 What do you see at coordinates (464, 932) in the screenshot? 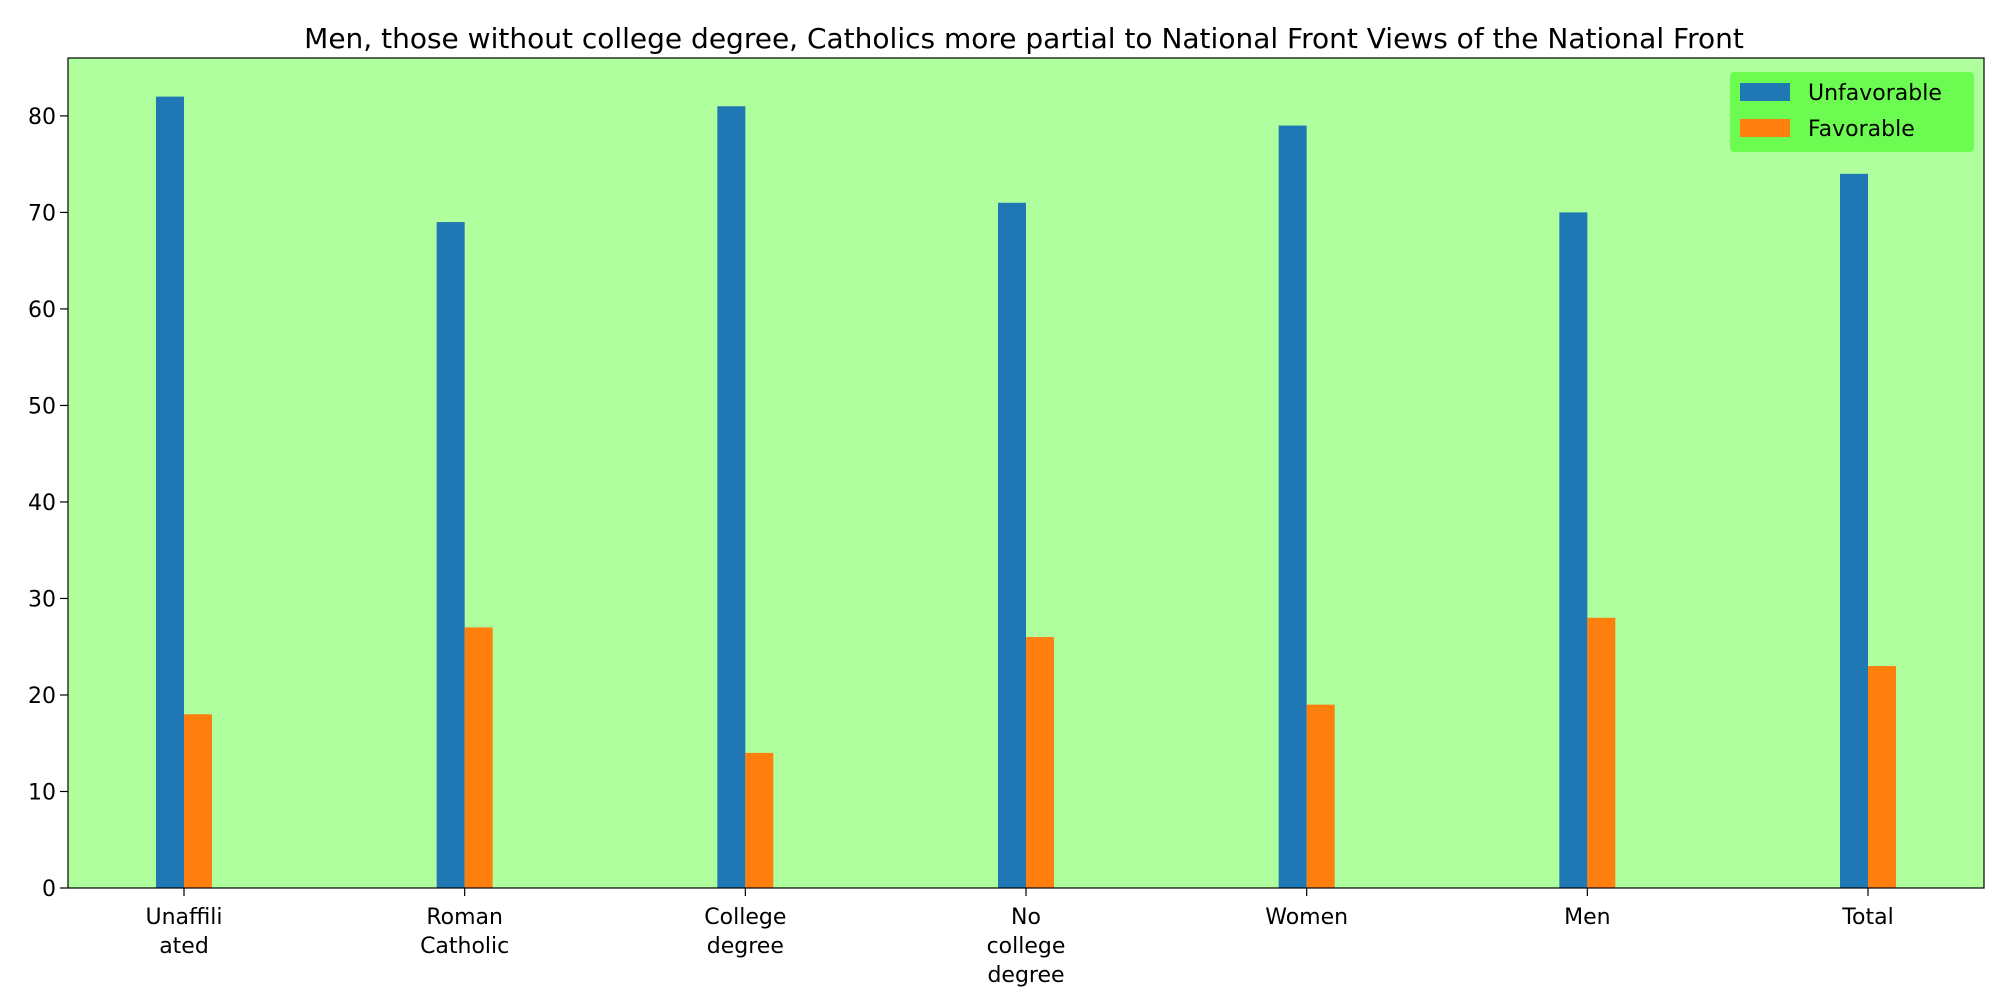
I see `x-tick-label: Roman Catholic` at bounding box center [464, 932].